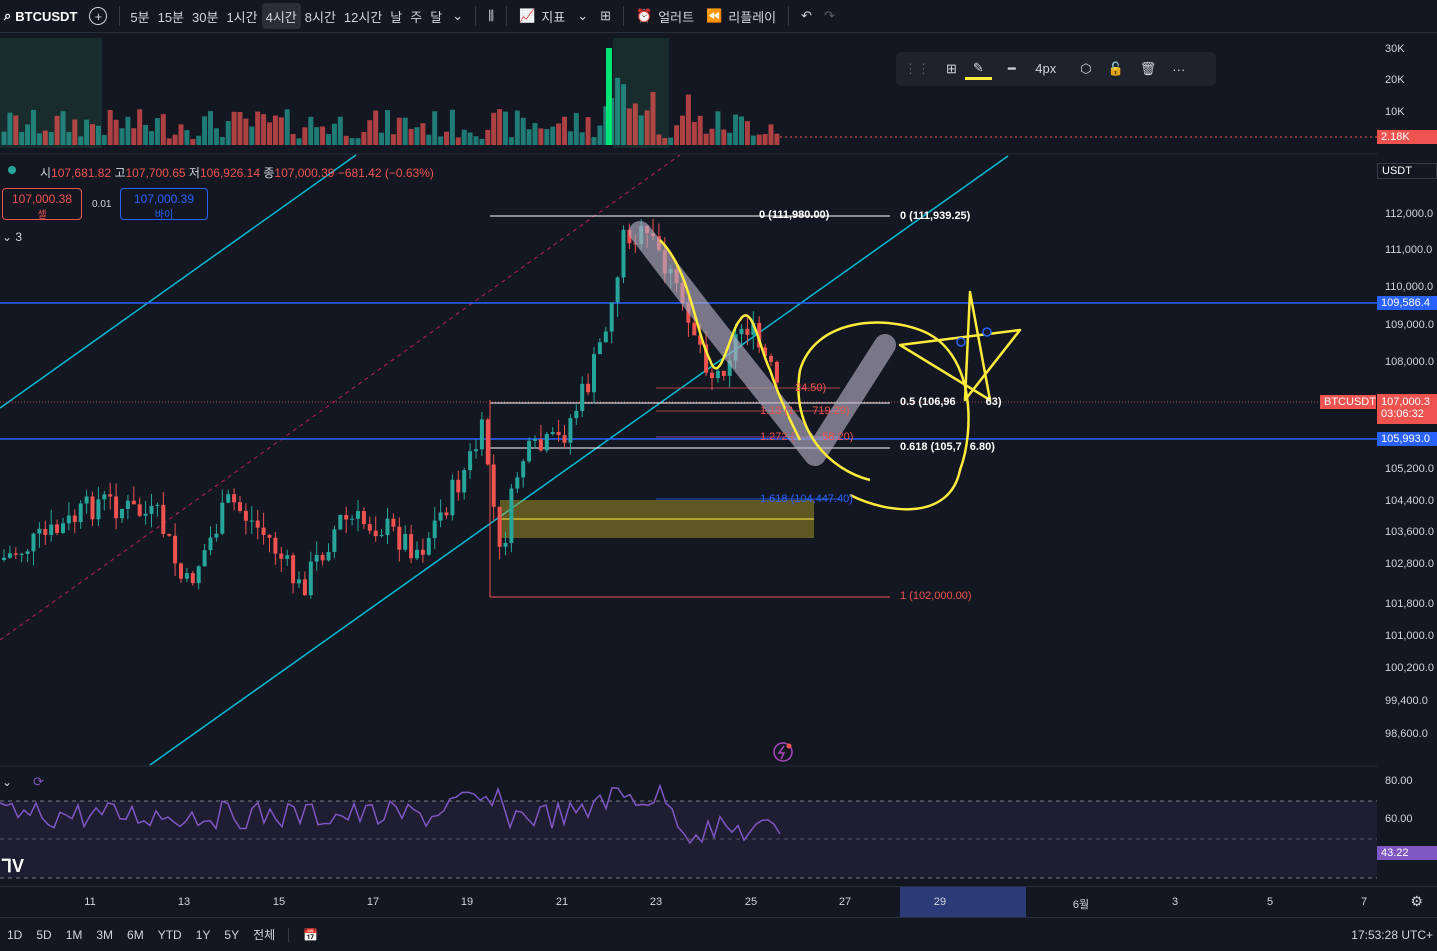 The width and height of the screenshot is (1437, 951). What do you see at coordinates (105, 934) in the screenshot?
I see `range-3m: 3M` at bounding box center [105, 934].